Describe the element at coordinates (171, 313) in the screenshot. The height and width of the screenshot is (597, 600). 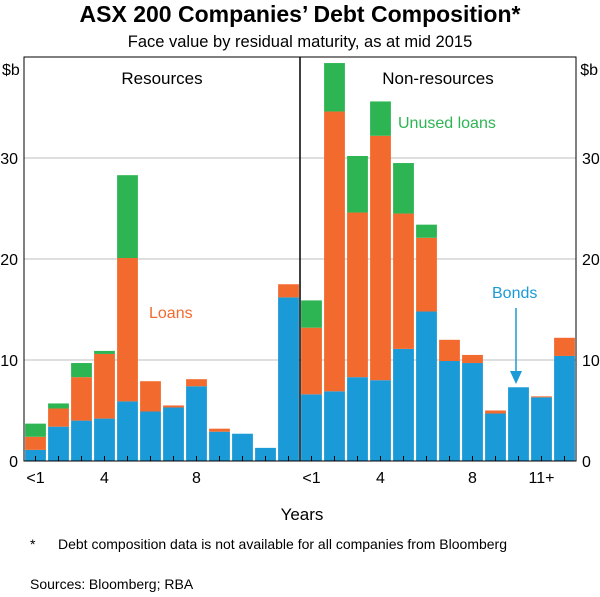
I see `annotation-loans: Loans` at that location.